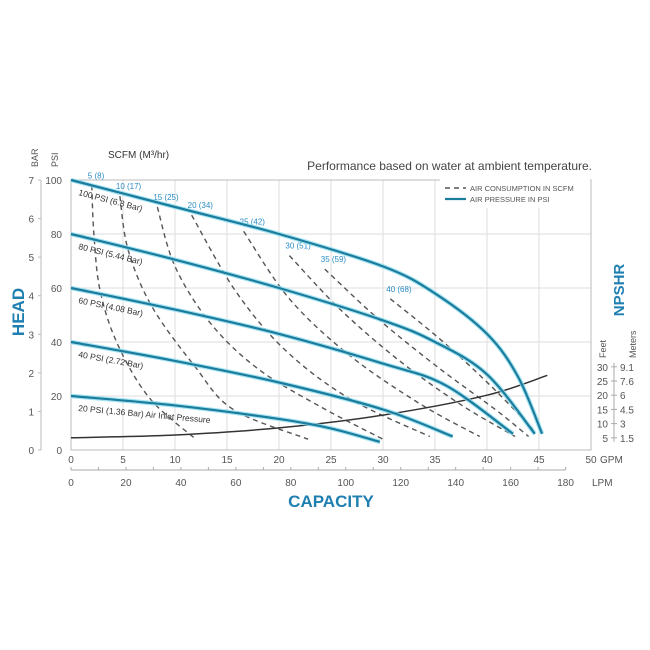 This screenshot has width=650, height=650. What do you see at coordinates (627, 368) in the screenshot?
I see `npshr-tick-label-meters: 9.1` at bounding box center [627, 368].